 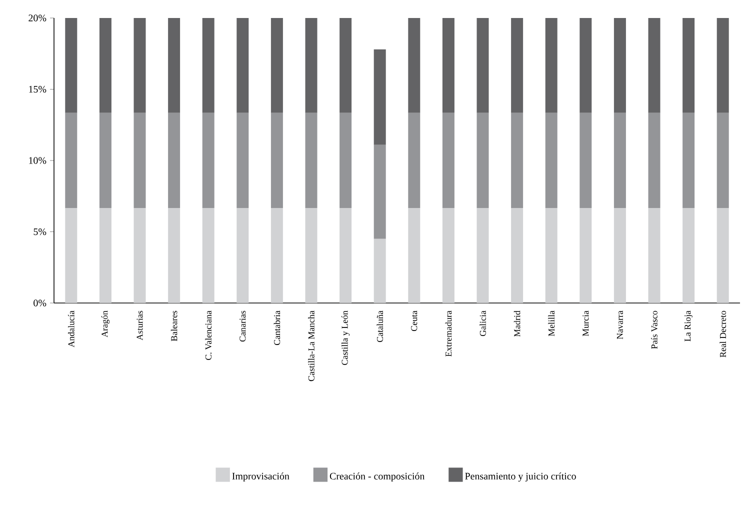 I want to click on x-tick-label: Cantabria, so click(x=277, y=327).